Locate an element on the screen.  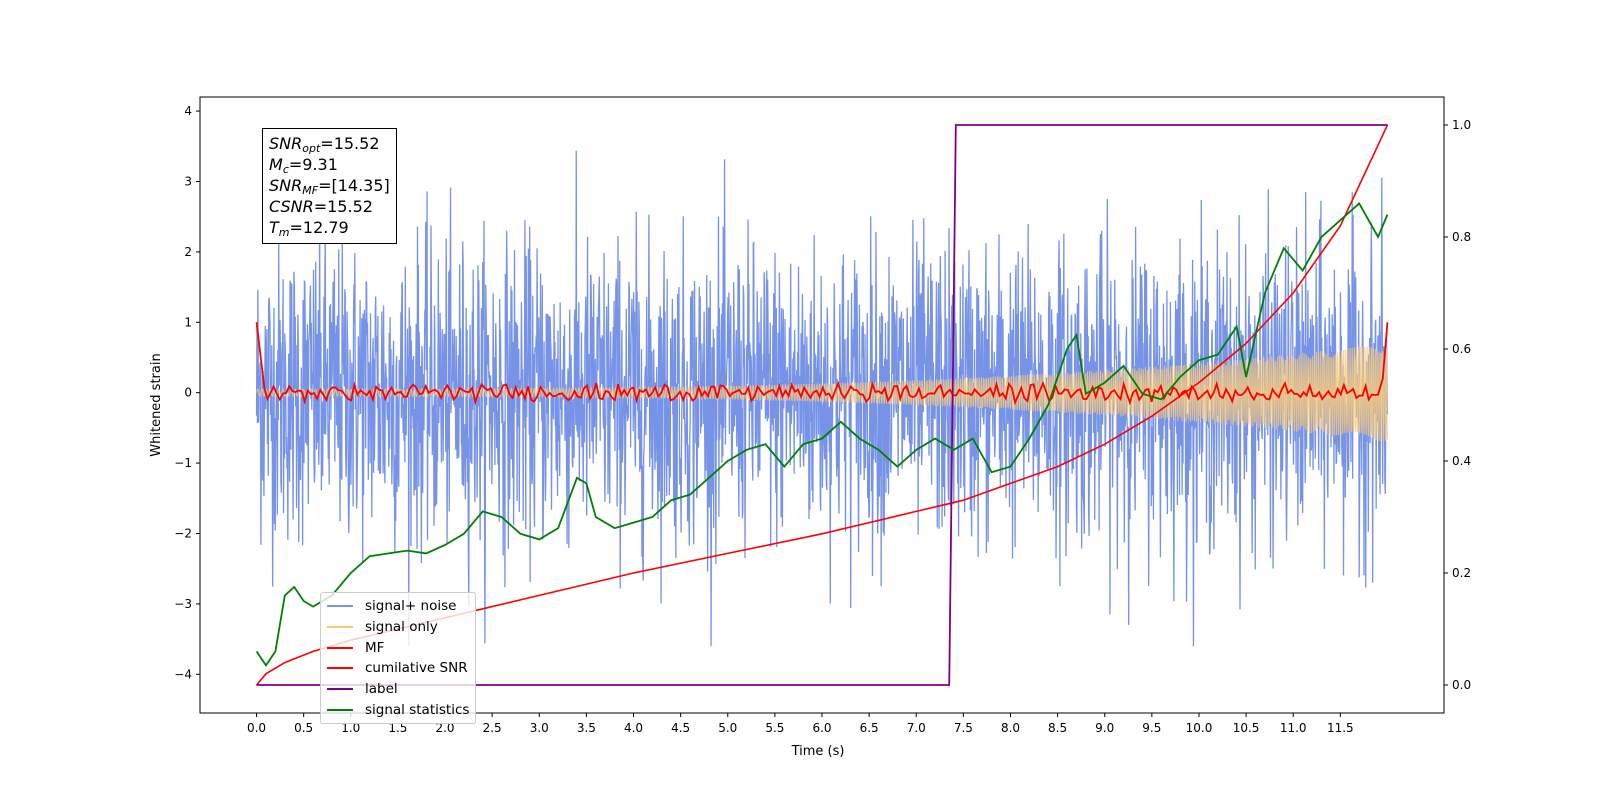
x-tick-label: 6.0 is located at coordinates (821, 728).